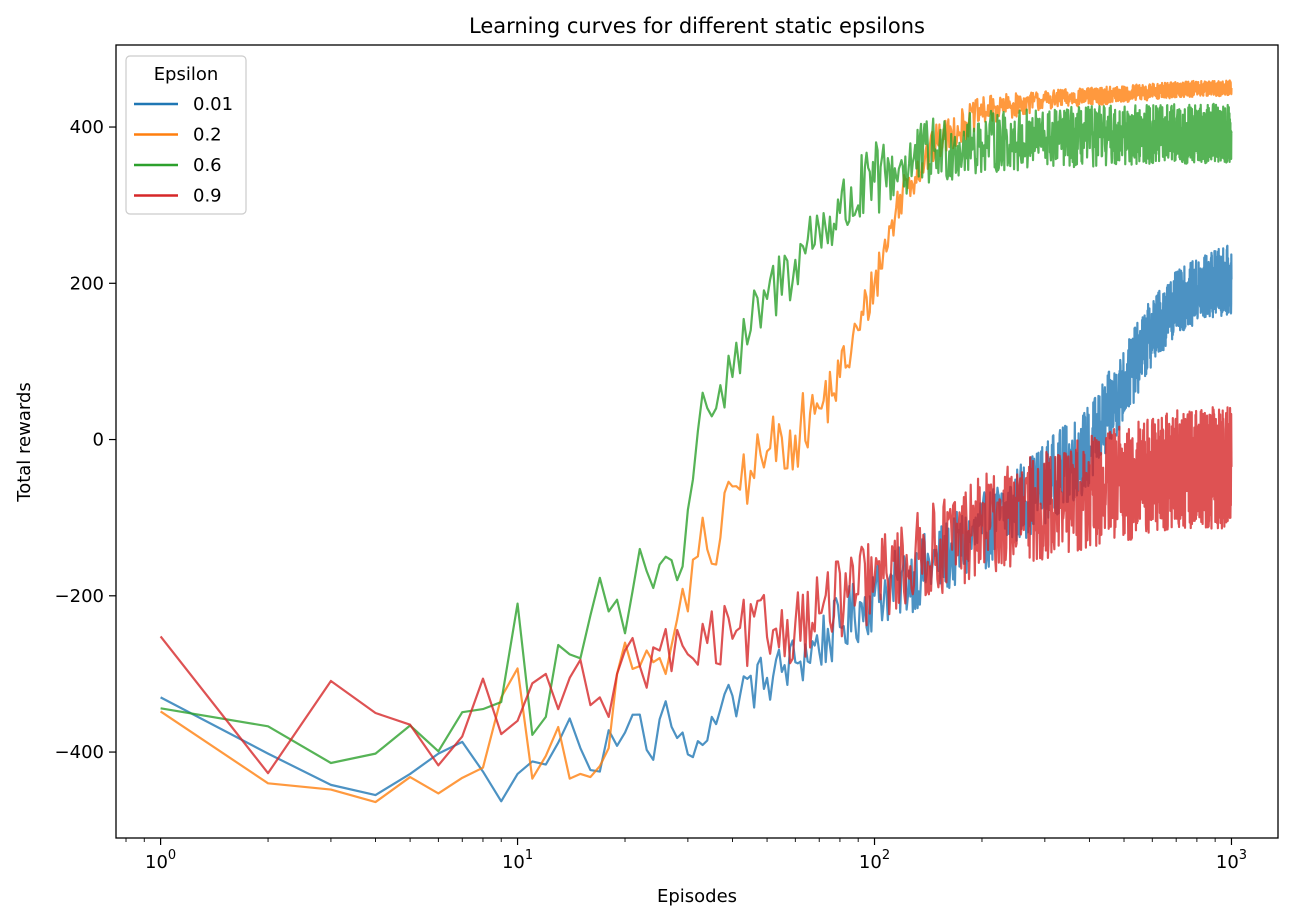 The width and height of the screenshot is (1292, 922). Describe the element at coordinates (697, 896) in the screenshot. I see `x-axis-label: Episodes` at that location.